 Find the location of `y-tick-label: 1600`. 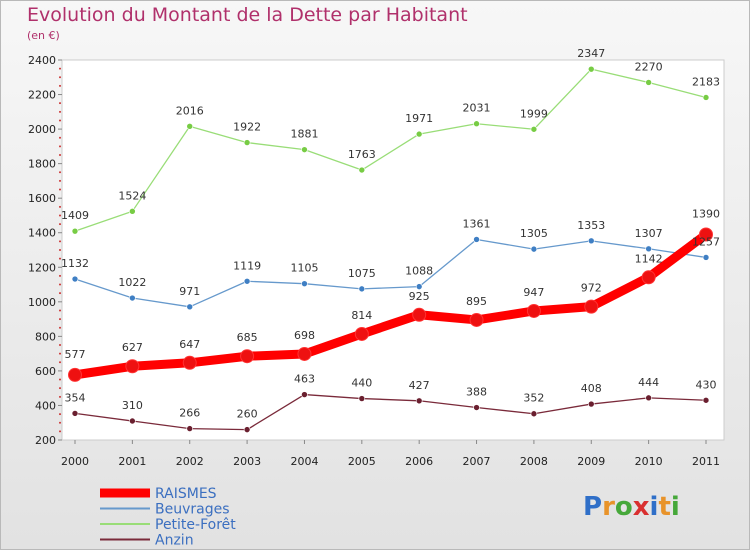

y-tick-label: 1600 is located at coordinates (42, 198).